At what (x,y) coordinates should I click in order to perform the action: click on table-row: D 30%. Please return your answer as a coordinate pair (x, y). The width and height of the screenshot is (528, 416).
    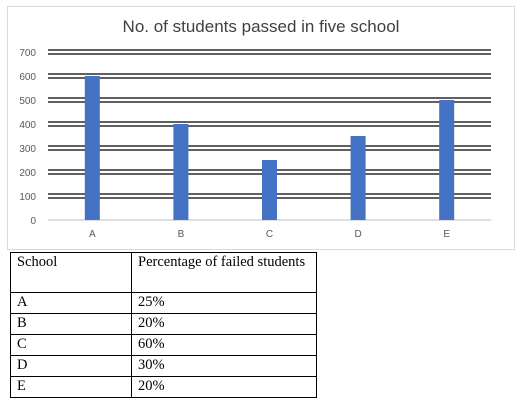
    Looking at the image, I should click on (163, 366).